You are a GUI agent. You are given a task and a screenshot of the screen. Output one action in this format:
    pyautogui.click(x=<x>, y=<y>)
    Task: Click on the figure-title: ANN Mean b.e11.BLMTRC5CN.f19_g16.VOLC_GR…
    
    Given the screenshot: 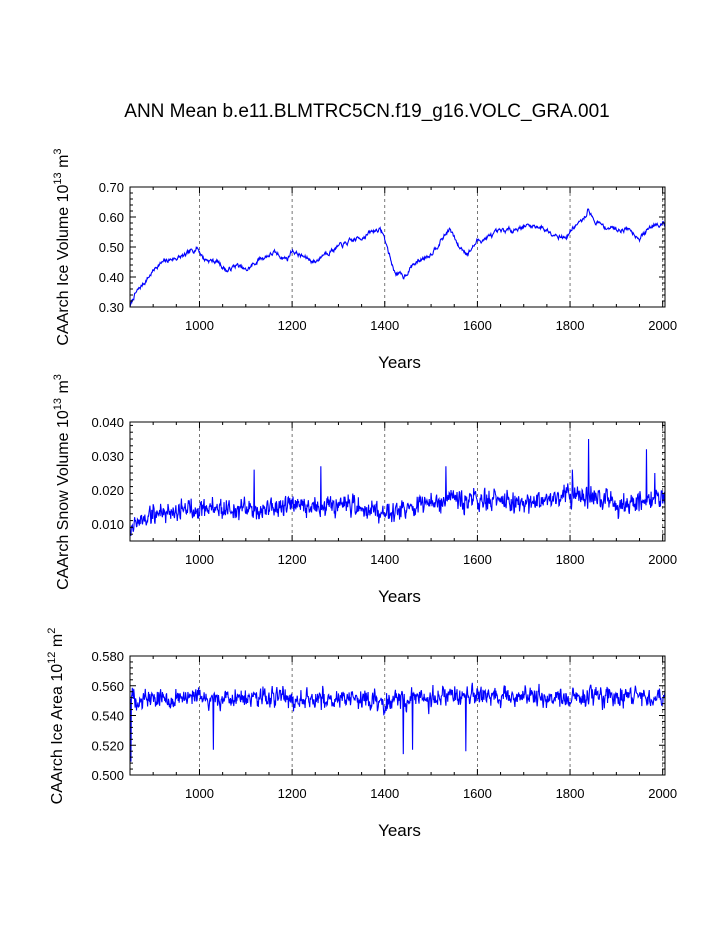 What is the action you would take?
    pyautogui.click(x=366, y=111)
    